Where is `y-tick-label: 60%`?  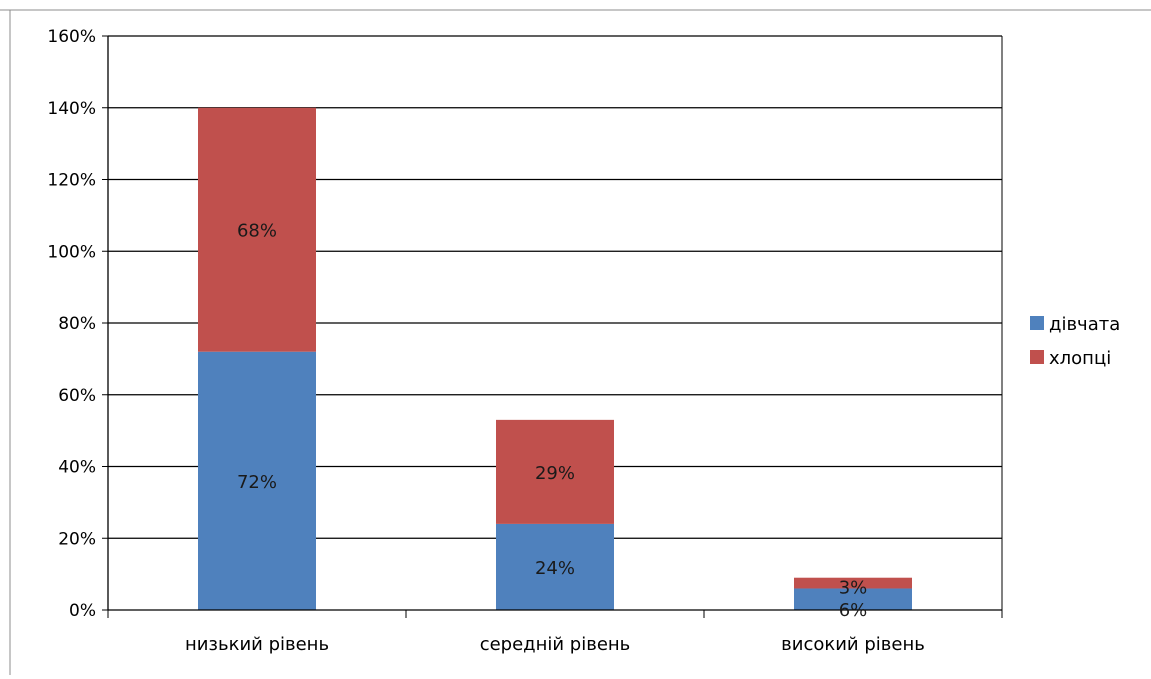 y-tick-label: 60% is located at coordinates (77, 396).